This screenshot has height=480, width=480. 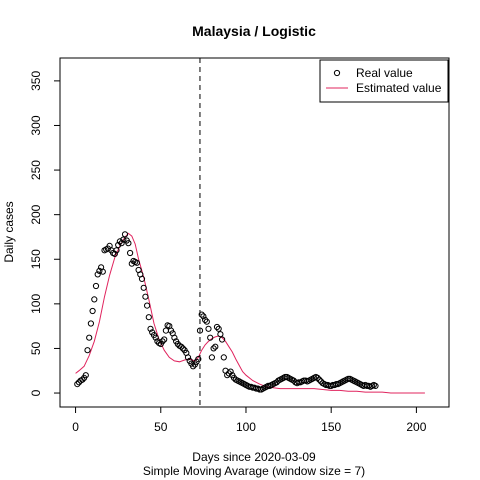 What do you see at coordinates (36, 81) in the screenshot?
I see `y-tick-label: 350` at bounding box center [36, 81].